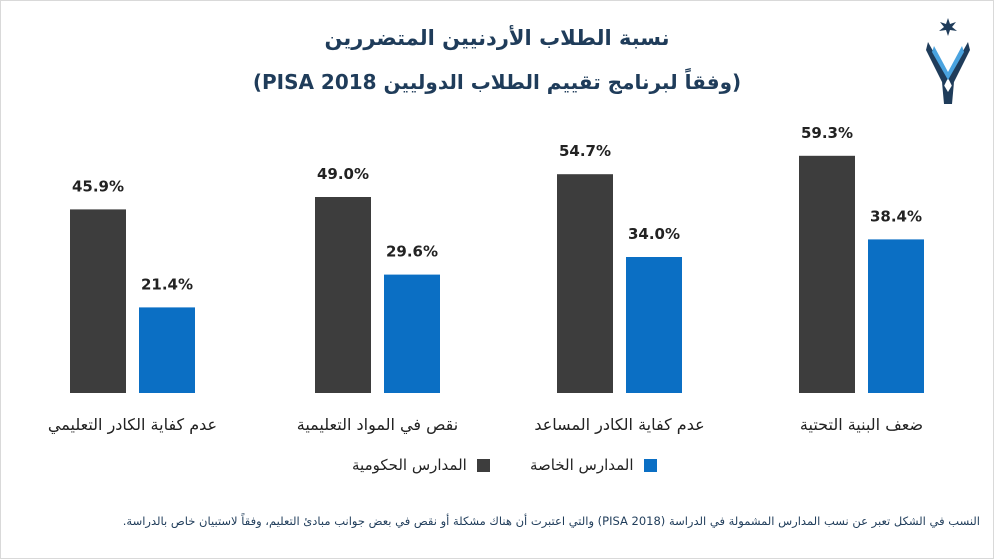 The image size is (994, 559). I want to click on data-label-government-0: 45.9%, so click(98, 186).